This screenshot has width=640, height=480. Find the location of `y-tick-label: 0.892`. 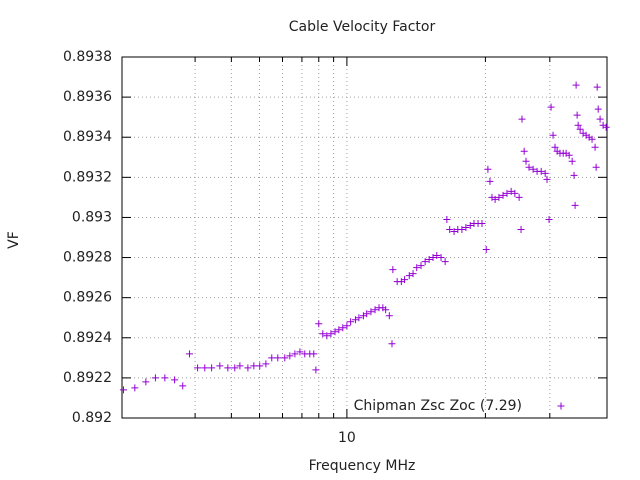

y-tick-label: 0.892 is located at coordinates (92, 418).